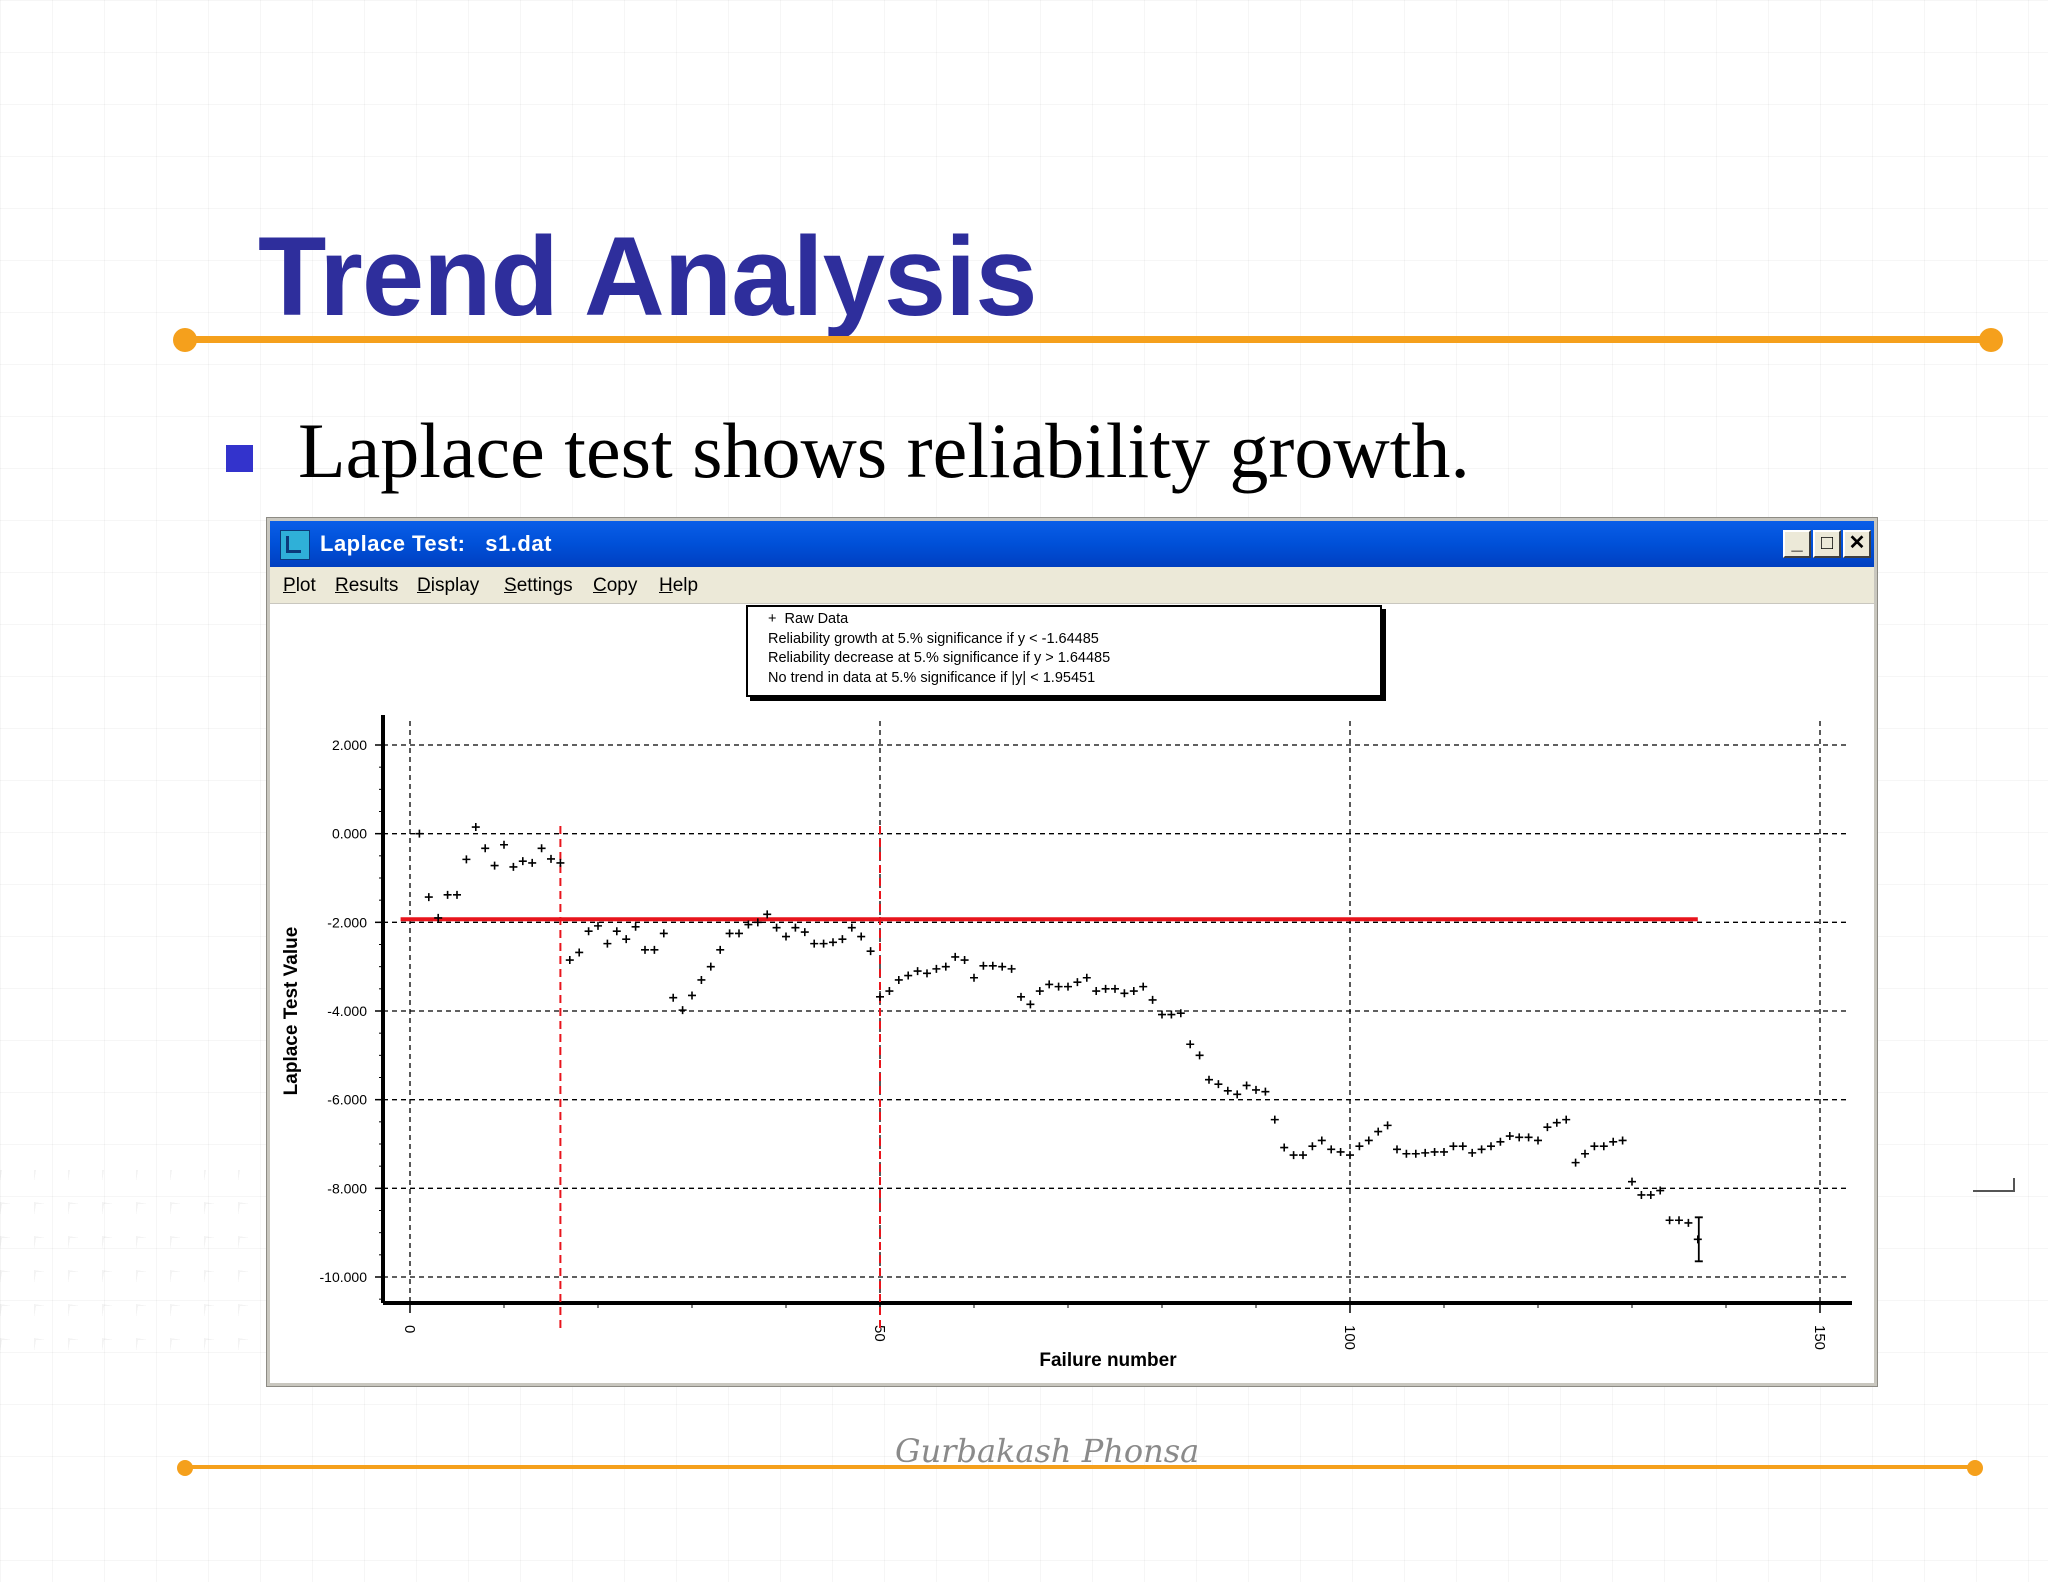 The height and width of the screenshot is (1582, 2048). What do you see at coordinates (1991, 340) in the screenshot?
I see `top-rule-right-dot` at bounding box center [1991, 340].